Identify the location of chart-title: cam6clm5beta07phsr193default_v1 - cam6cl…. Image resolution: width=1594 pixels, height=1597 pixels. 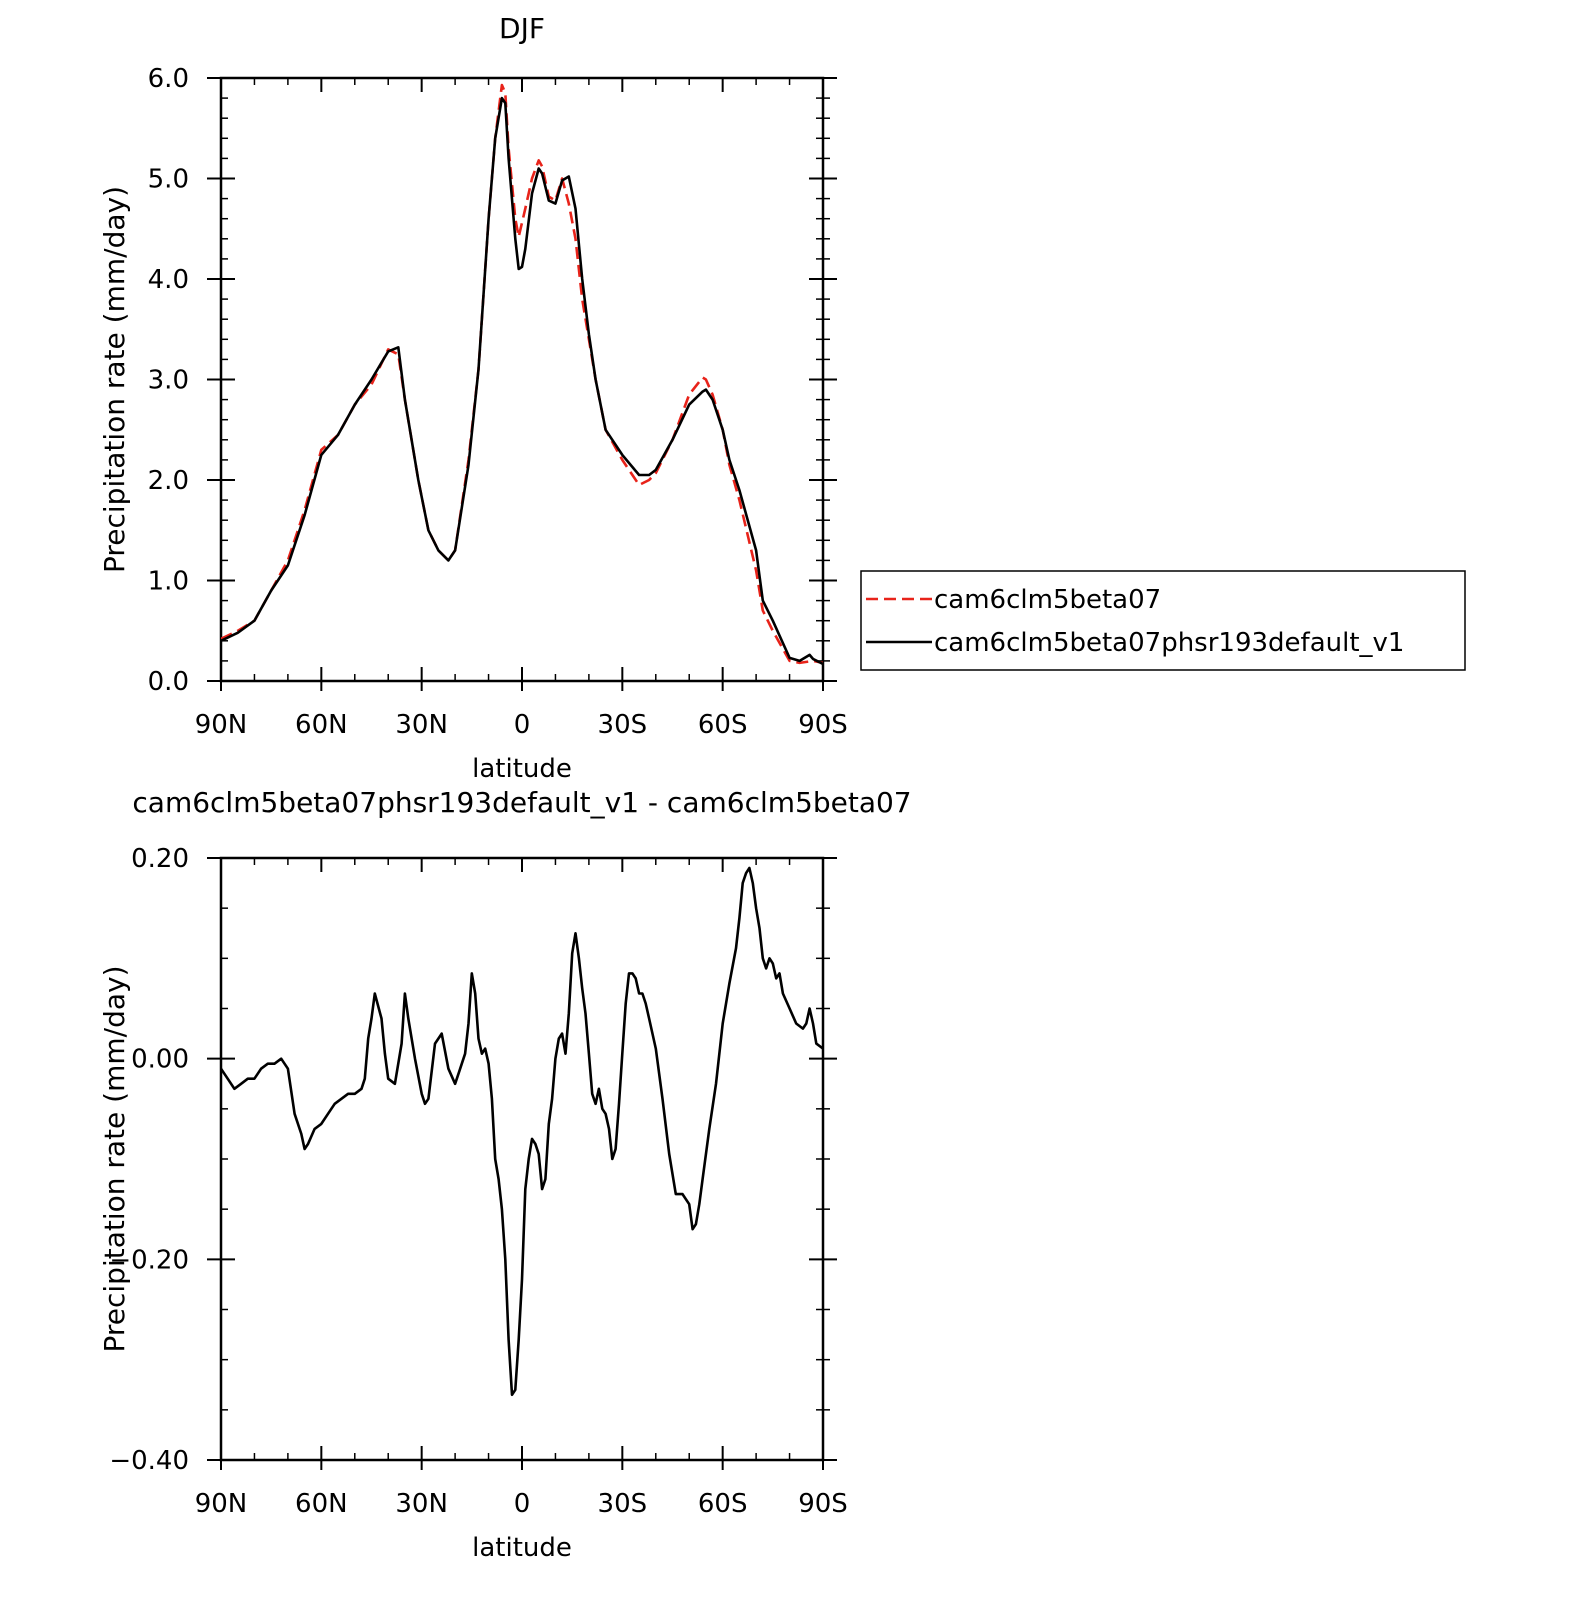
(521, 802).